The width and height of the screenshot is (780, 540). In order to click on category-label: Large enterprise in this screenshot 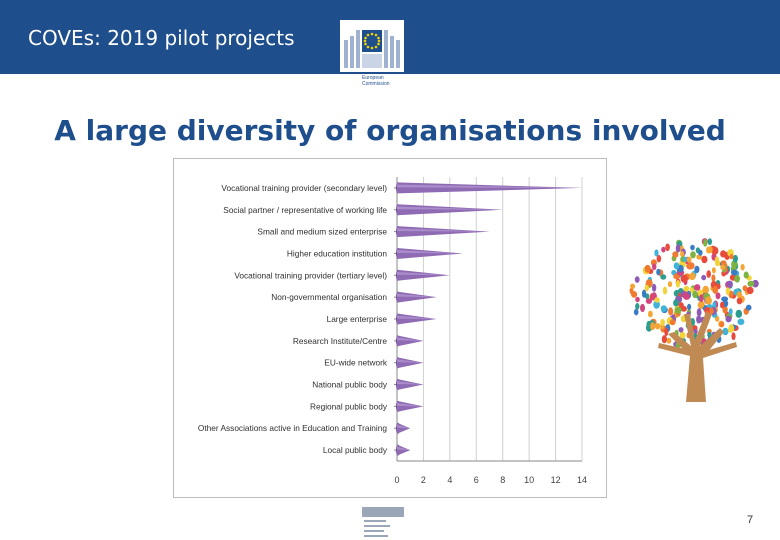, I will do `click(357, 319)`.